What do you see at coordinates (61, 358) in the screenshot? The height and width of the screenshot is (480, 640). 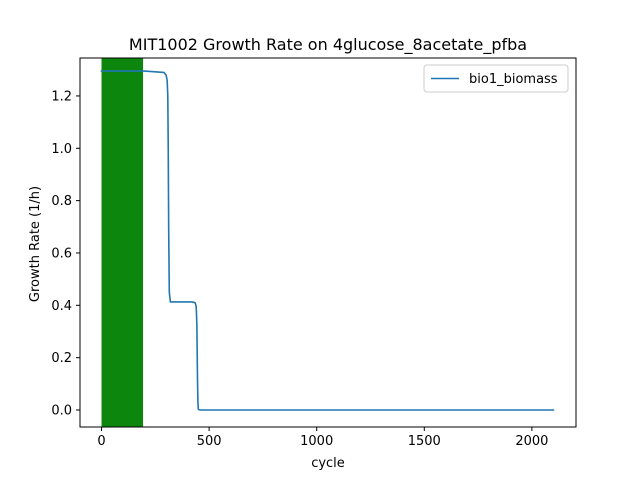 I see `y-tick-label: 0.2` at bounding box center [61, 358].